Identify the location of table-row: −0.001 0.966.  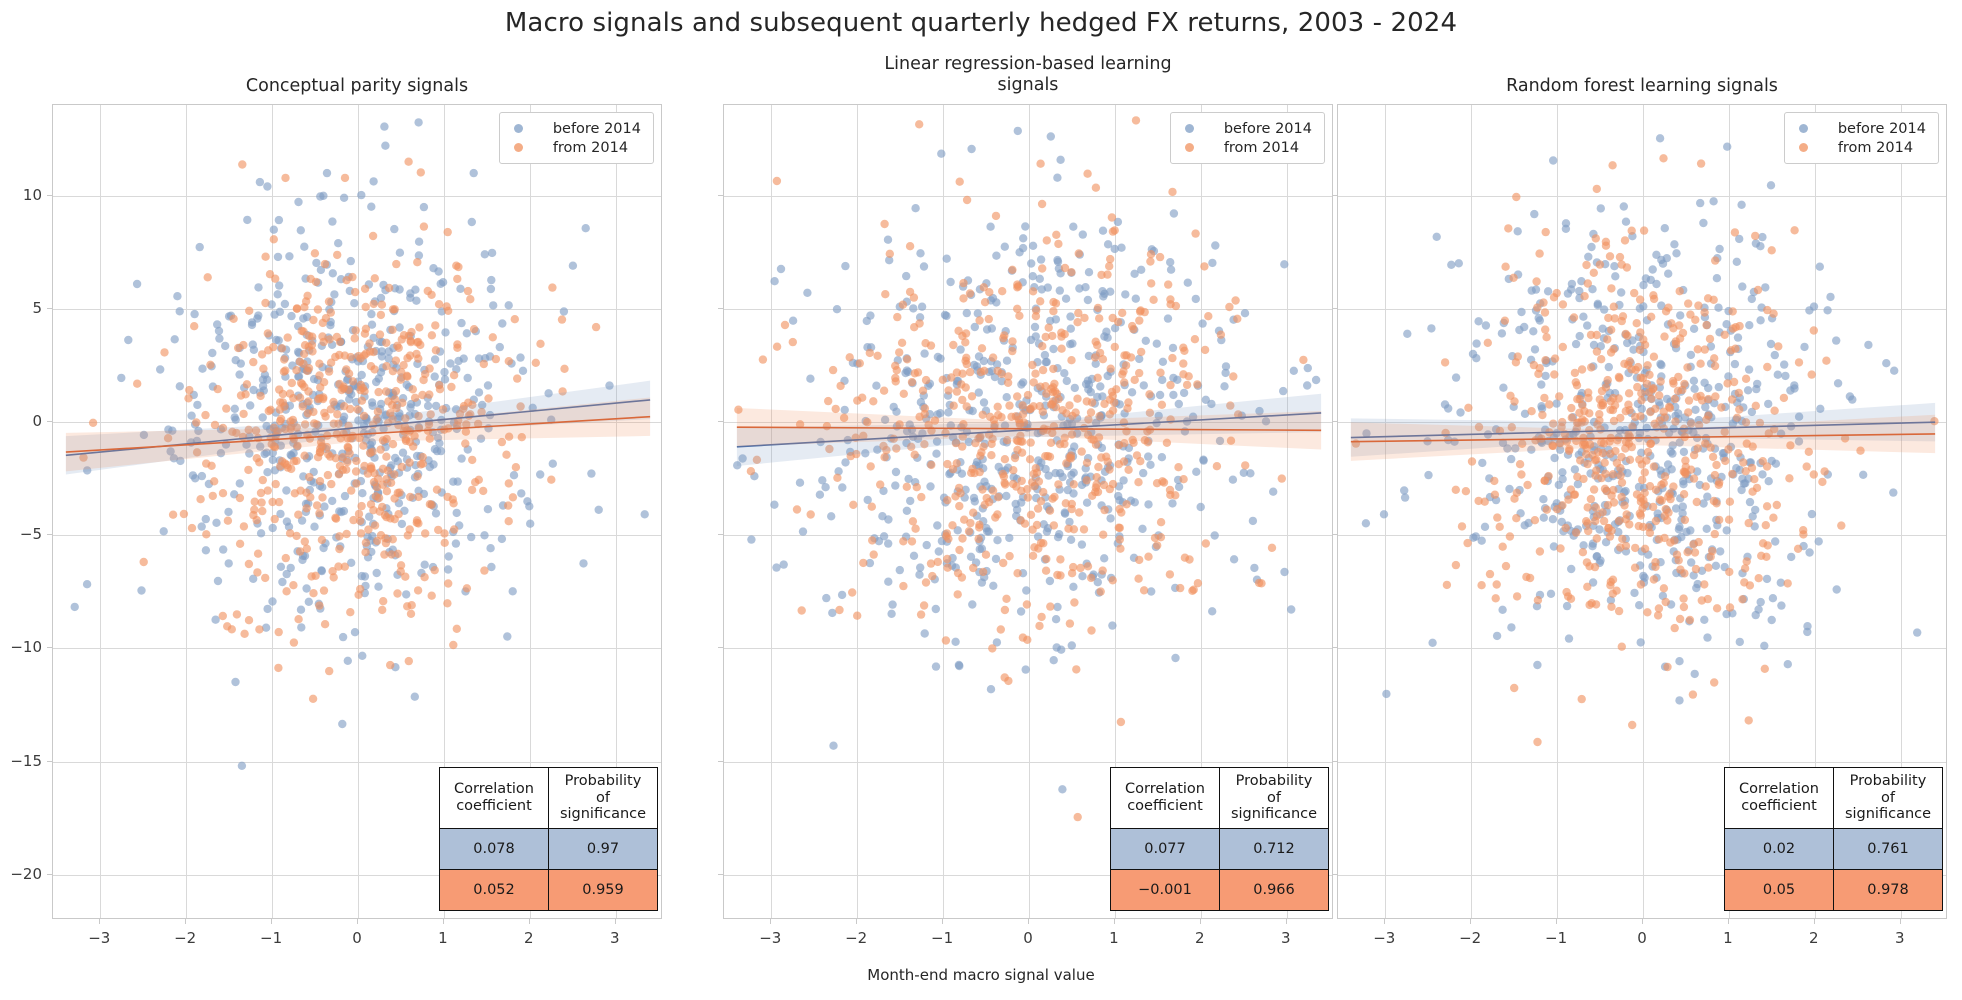
(1219, 890).